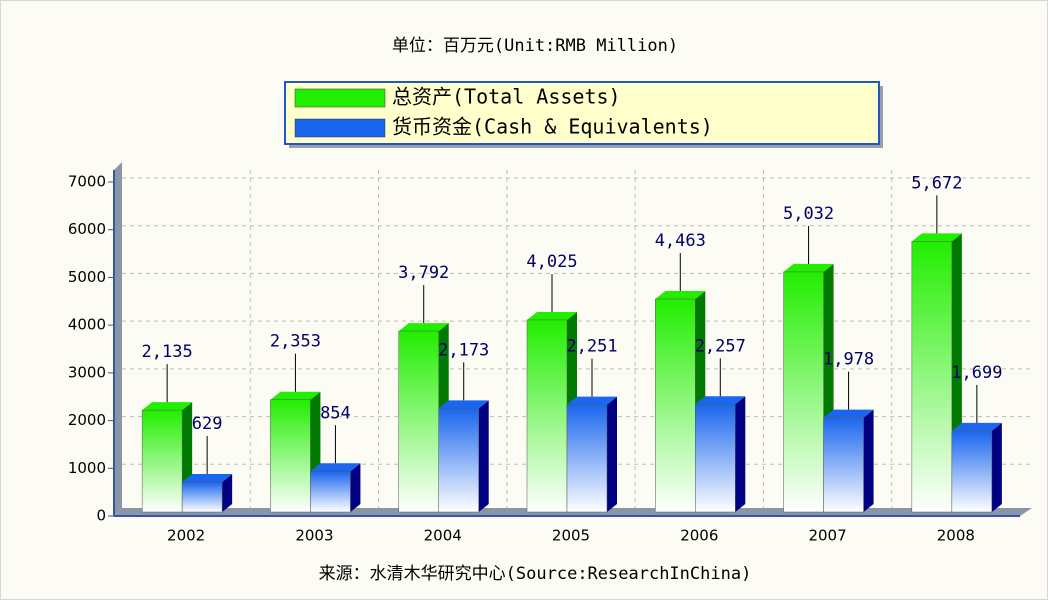  Describe the element at coordinates (335, 413) in the screenshot. I see `value-label: 854` at that location.